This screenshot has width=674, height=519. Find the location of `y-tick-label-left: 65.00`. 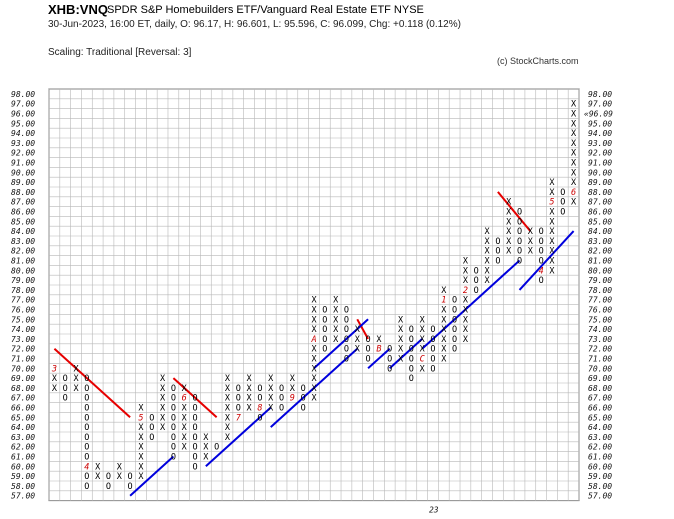

y-tick-label-left: 65.00 is located at coordinates (23, 417).